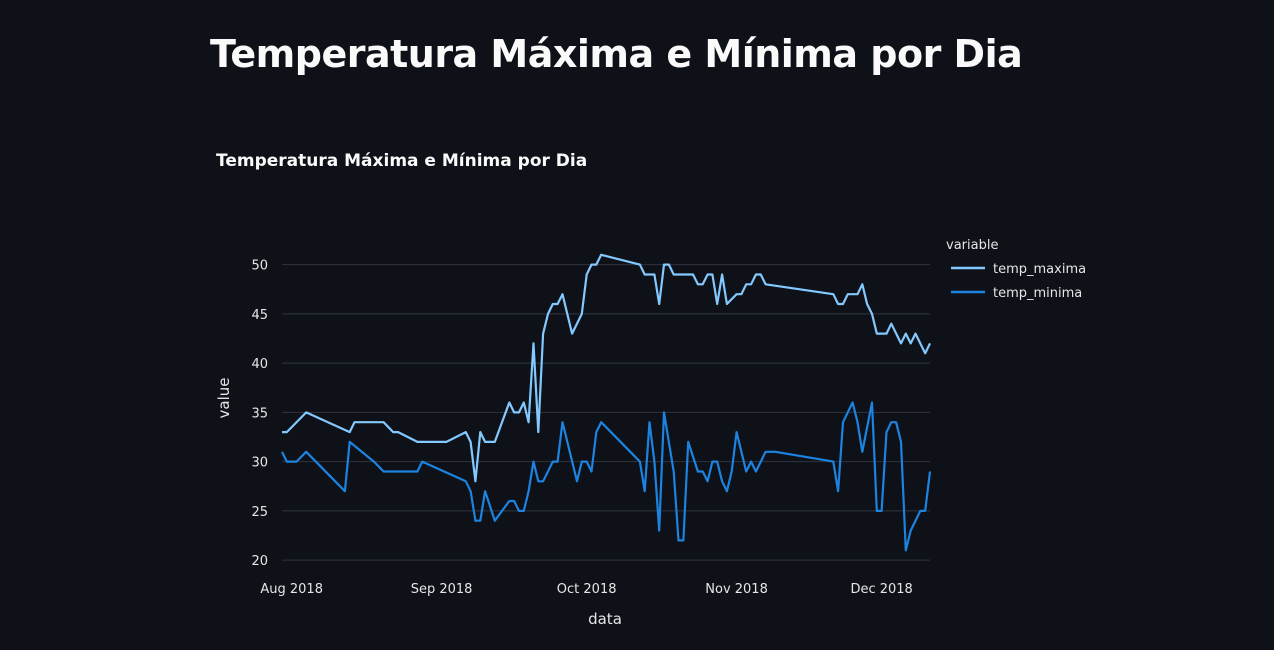  Describe the element at coordinates (259, 266) in the screenshot. I see `y-tick-label: 50` at that location.